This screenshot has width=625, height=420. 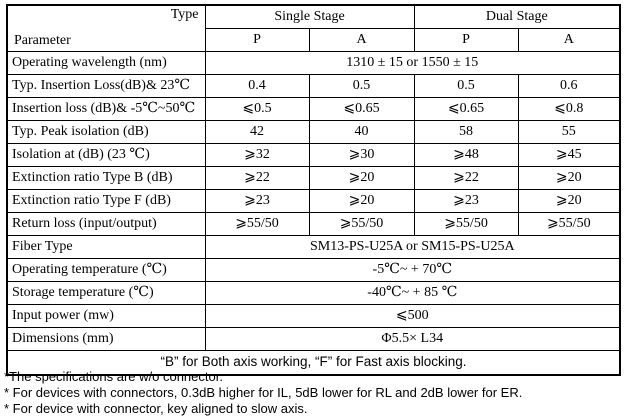 What do you see at coordinates (106, 132) in the screenshot?
I see `param-label: Typ. Peak isolation (dB)` at bounding box center [106, 132].